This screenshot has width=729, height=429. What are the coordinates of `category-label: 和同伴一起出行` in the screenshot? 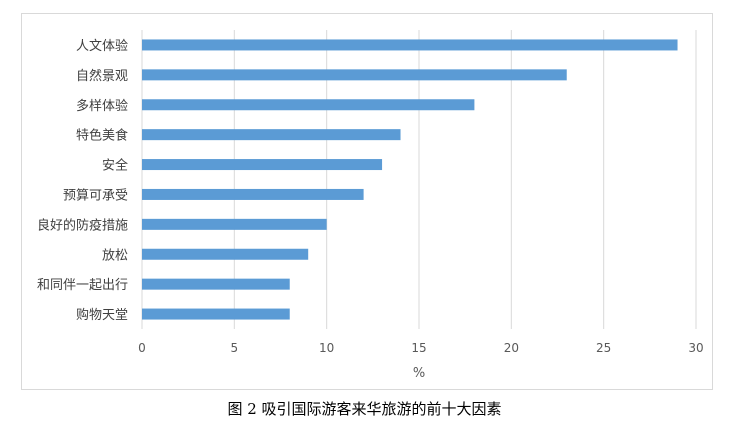 It's located at (82, 285).